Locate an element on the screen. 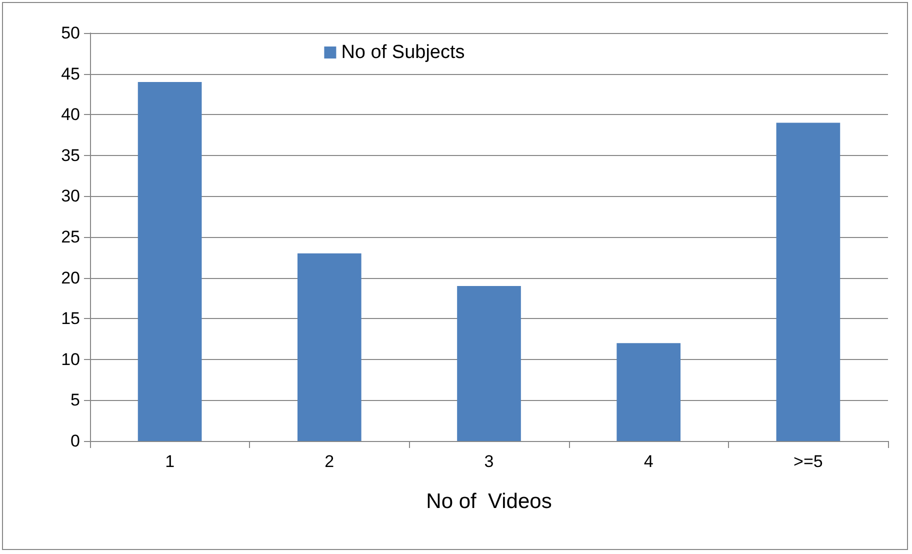 Image resolution: width=912 pixels, height=554 pixels. y-tick-label: 35 is located at coordinates (70, 155).